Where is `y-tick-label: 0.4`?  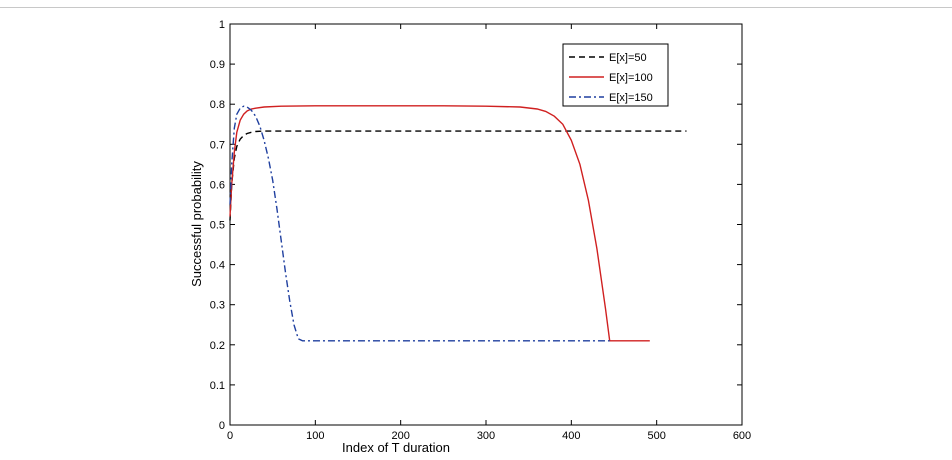 y-tick-label: 0.4 is located at coordinates (217, 266).